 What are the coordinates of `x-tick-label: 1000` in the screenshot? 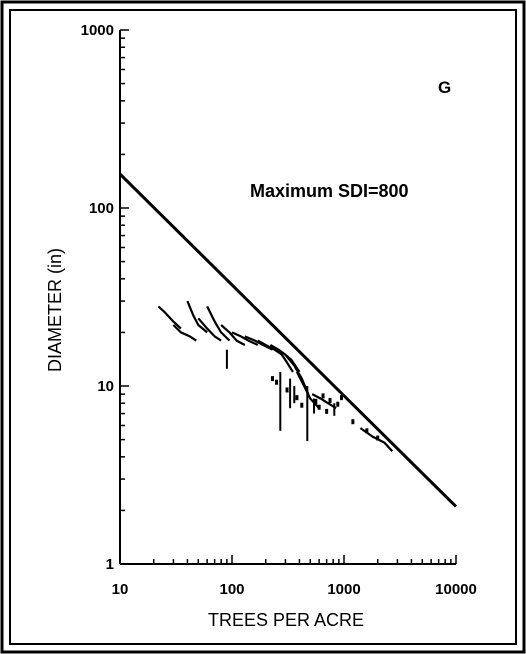 It's located at (343, 589).